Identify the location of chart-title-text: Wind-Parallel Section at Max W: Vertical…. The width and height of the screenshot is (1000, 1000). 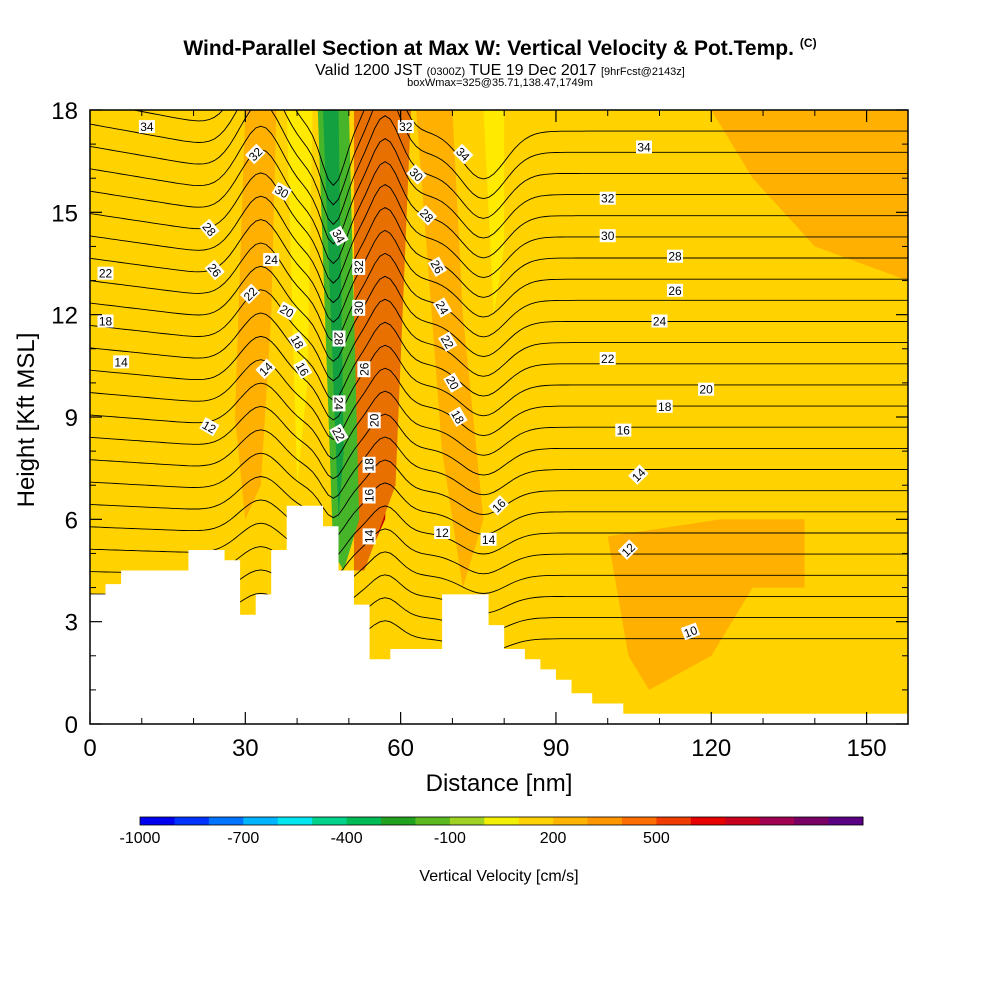
(488, 48).